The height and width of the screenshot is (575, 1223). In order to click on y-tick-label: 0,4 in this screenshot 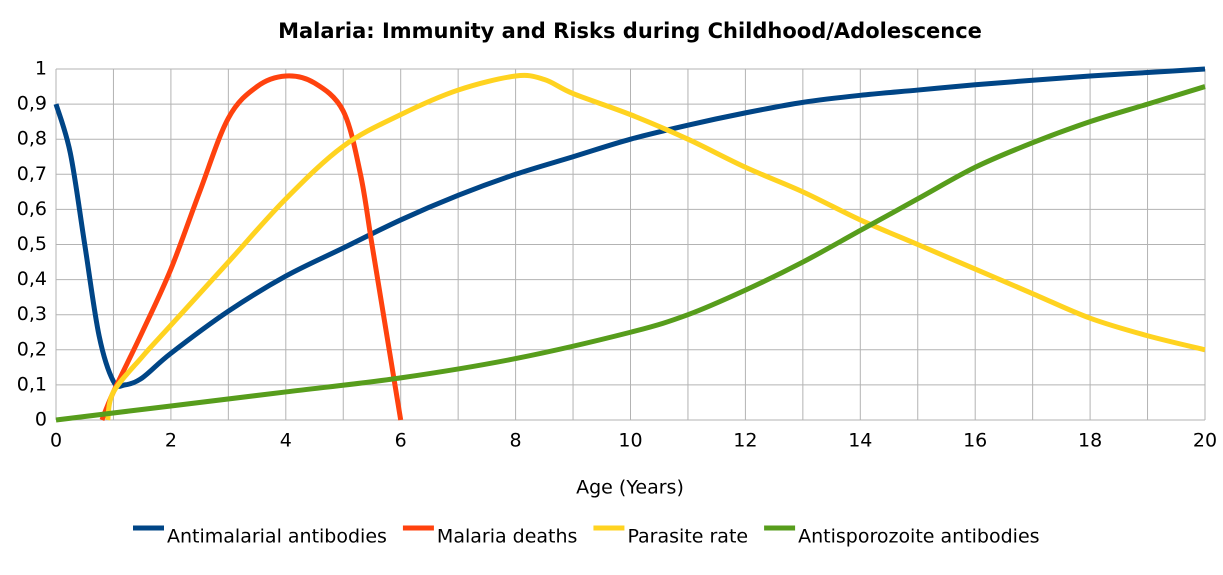, I will do `click(32, 279)`.